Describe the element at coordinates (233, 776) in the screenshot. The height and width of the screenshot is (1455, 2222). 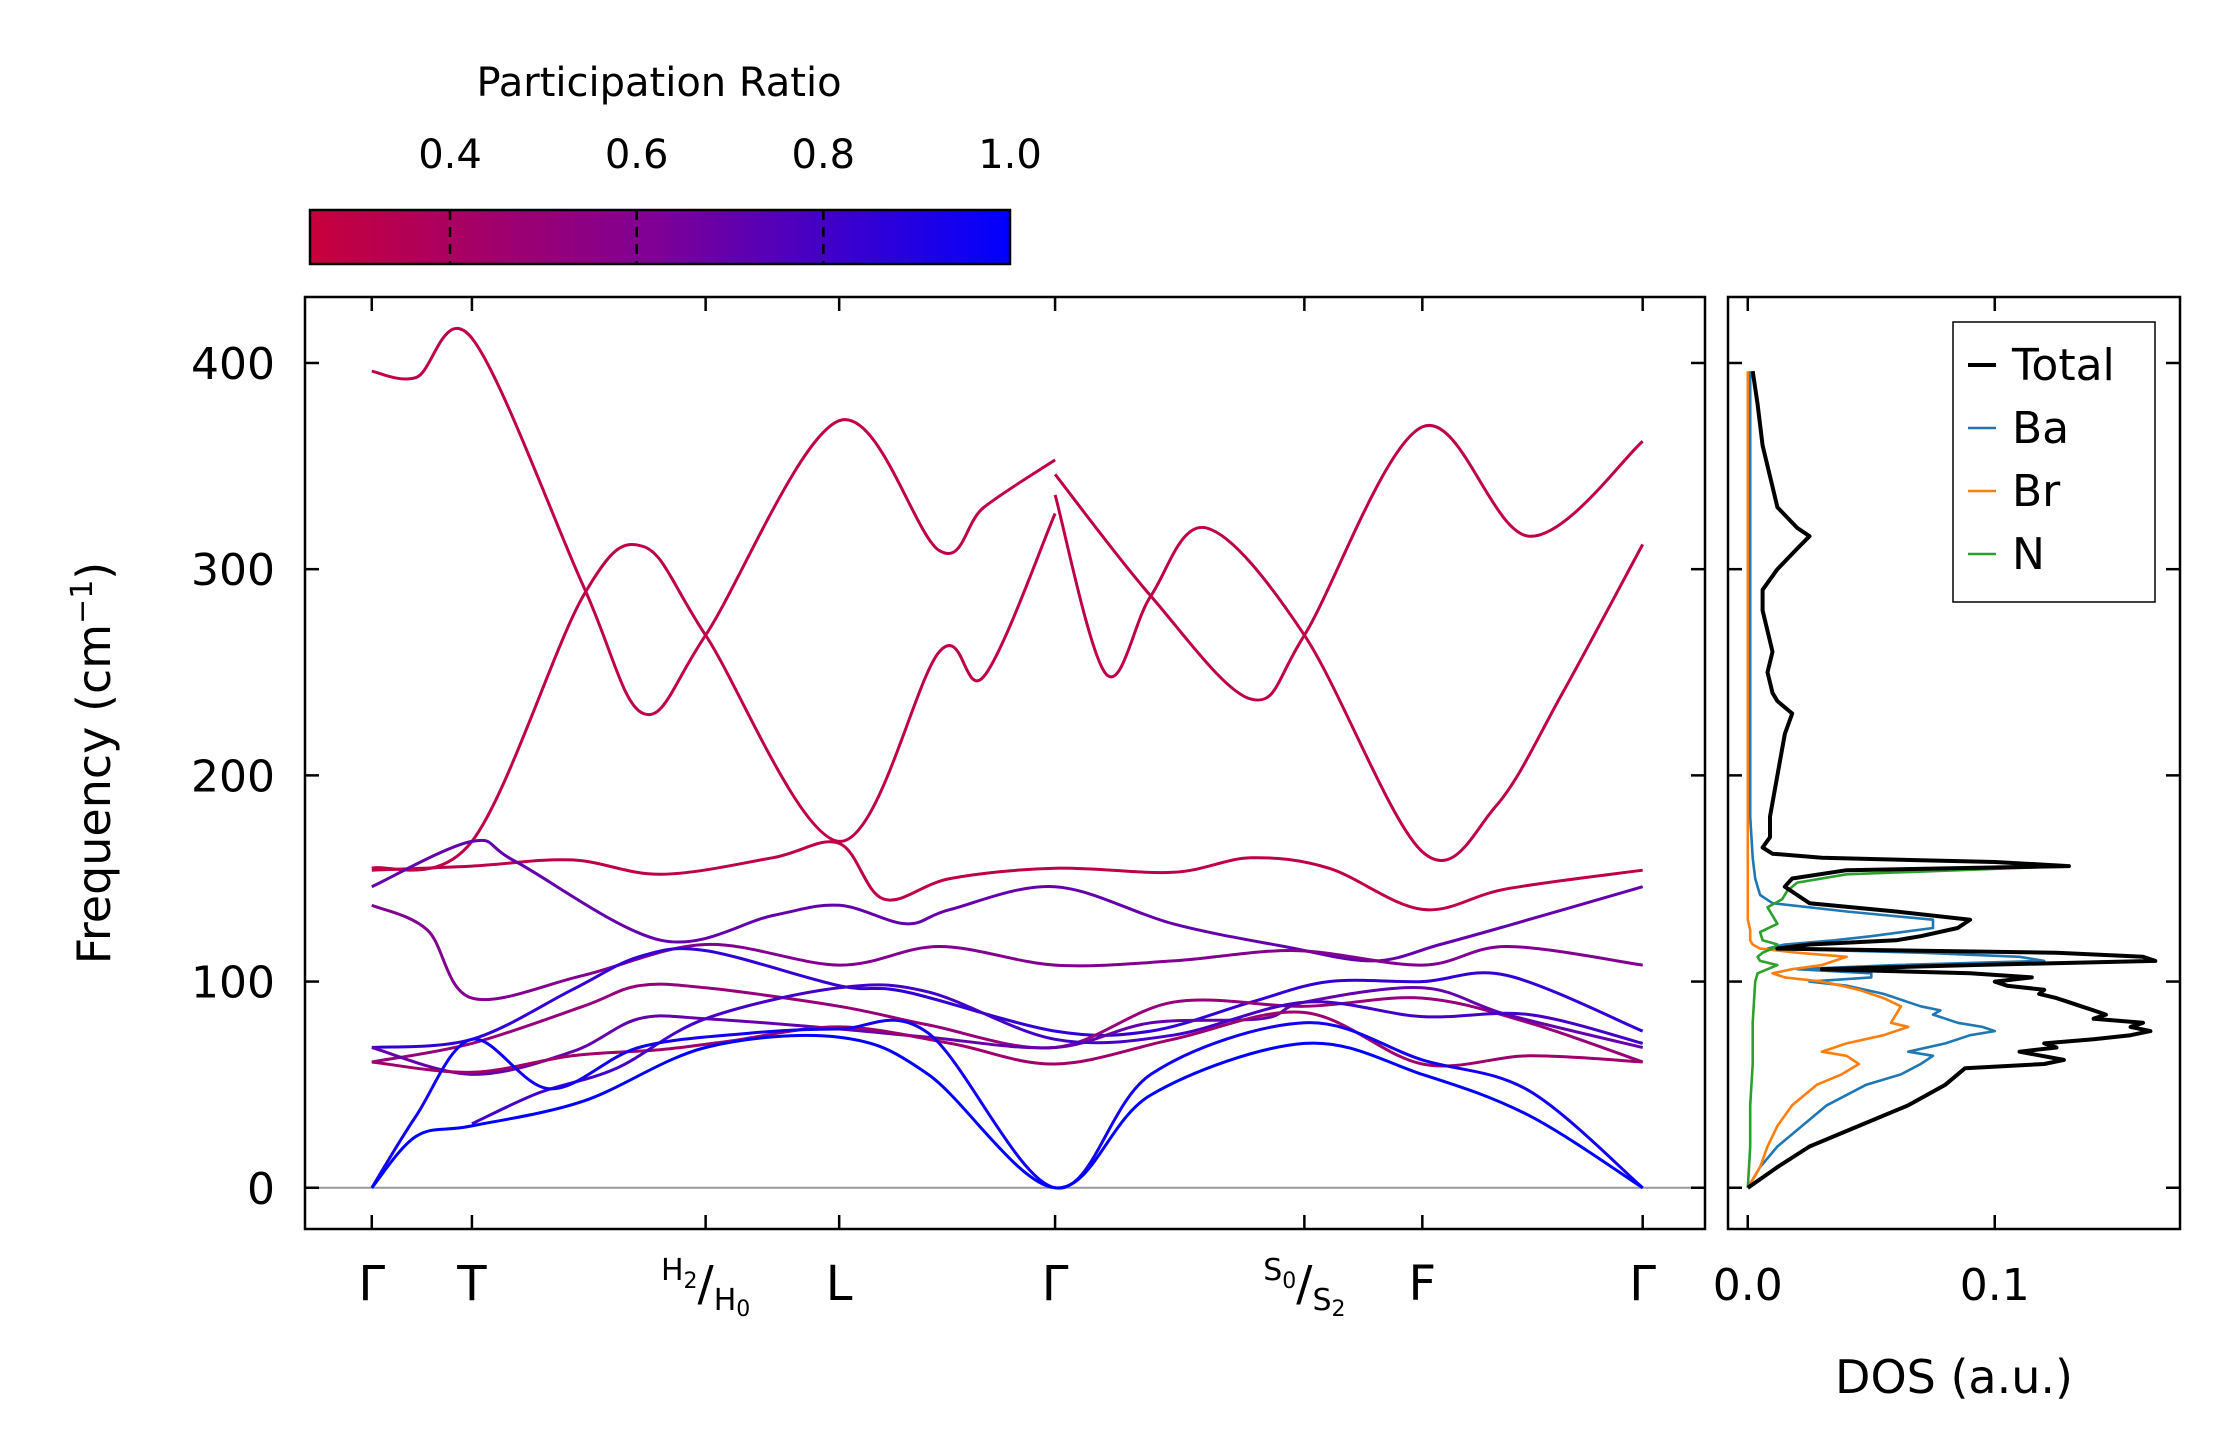
I see `y-tick-label: 200` at that location.